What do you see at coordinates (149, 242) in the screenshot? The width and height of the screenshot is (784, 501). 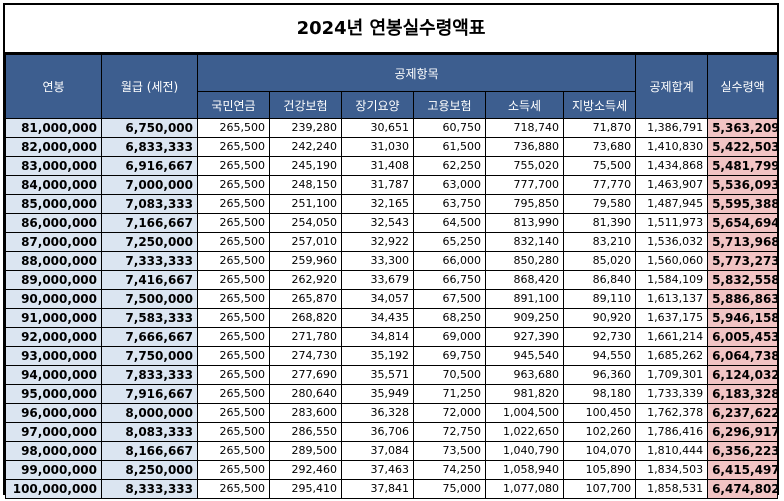 I see `cell-monthly: 7,250,000` at bounding box center [149, 242].